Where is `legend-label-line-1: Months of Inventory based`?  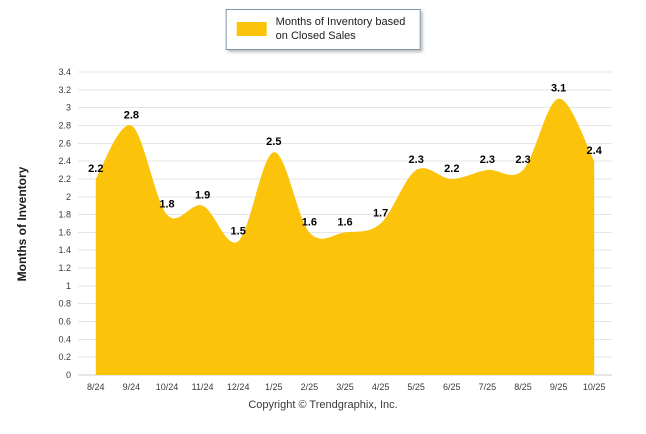 legend-label-line-1: Months of Inventory based is located at coordinates (340, 22).